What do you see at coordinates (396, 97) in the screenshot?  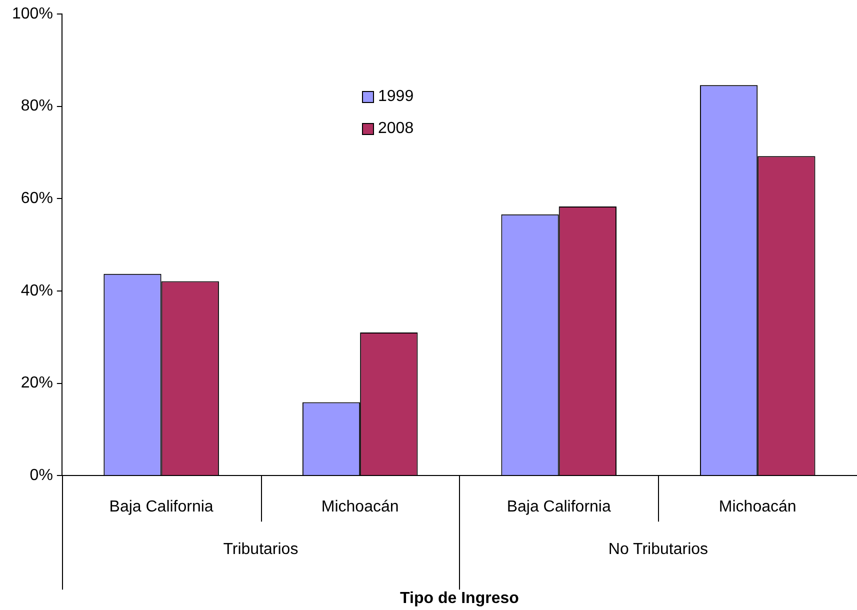 I see `legend-label: 1999` at bounding box center [396, 97].